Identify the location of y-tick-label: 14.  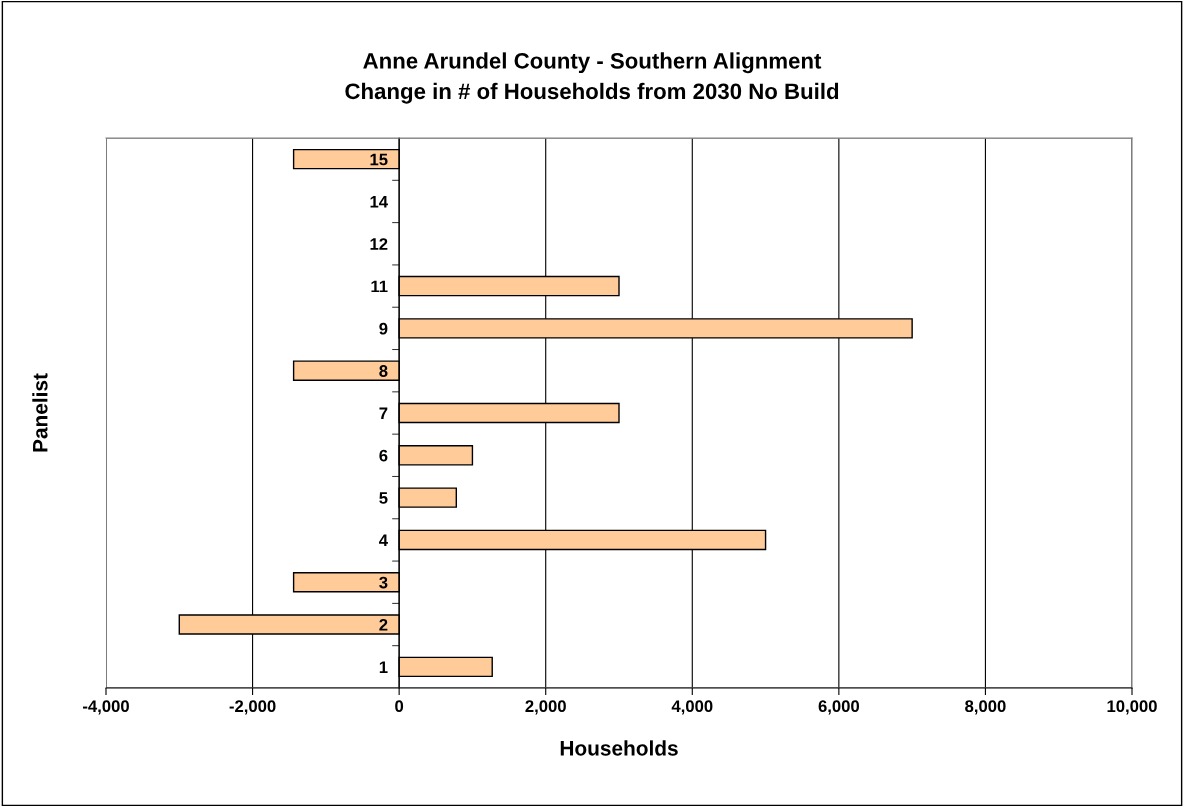
(379, 202).